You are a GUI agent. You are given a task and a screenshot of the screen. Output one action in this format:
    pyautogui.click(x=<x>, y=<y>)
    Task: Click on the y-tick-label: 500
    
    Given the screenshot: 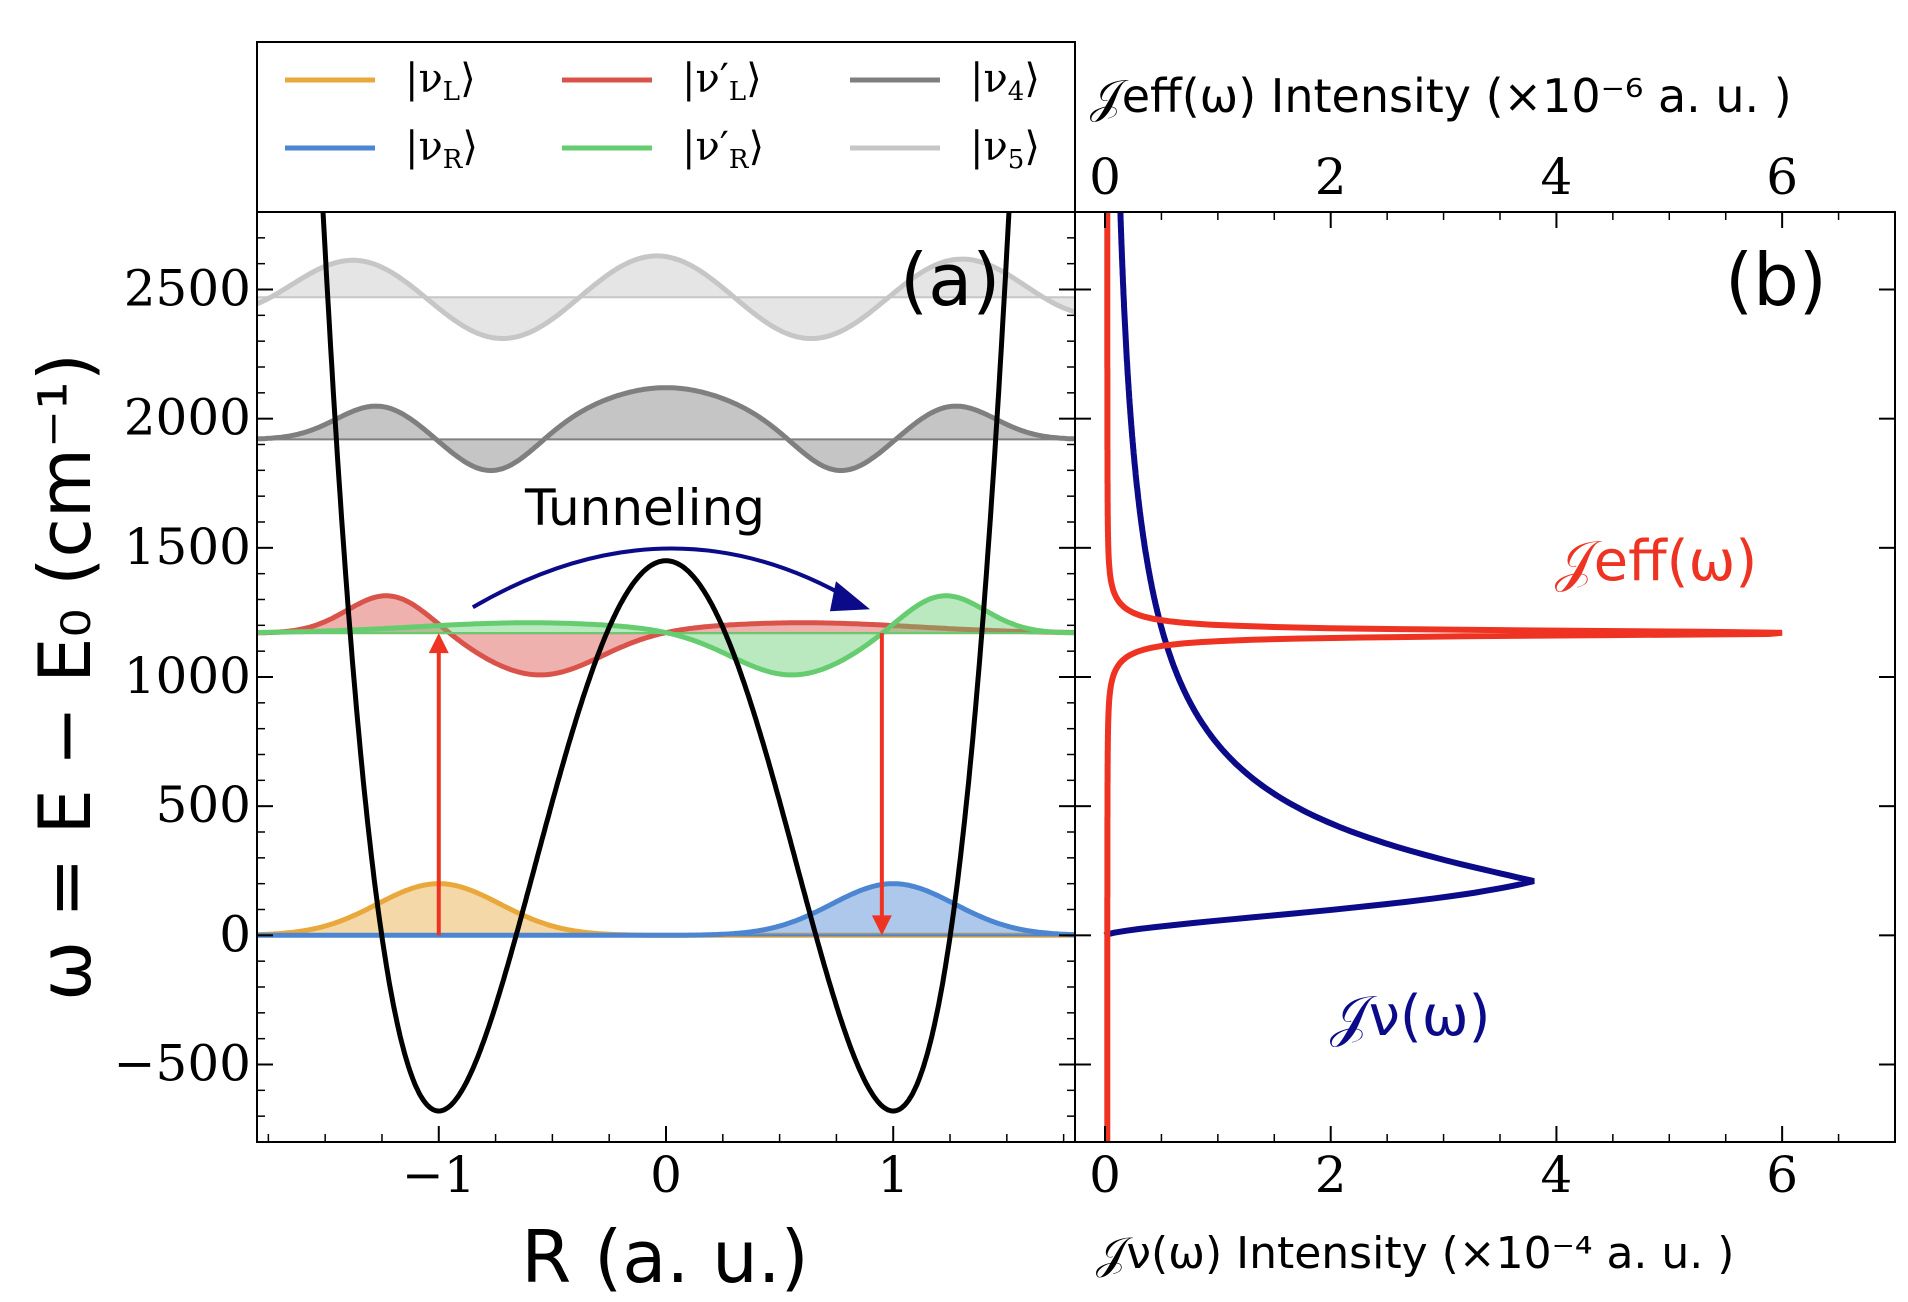 What is the action you would take?
    pyautogui.click(x=203, y=805)
    